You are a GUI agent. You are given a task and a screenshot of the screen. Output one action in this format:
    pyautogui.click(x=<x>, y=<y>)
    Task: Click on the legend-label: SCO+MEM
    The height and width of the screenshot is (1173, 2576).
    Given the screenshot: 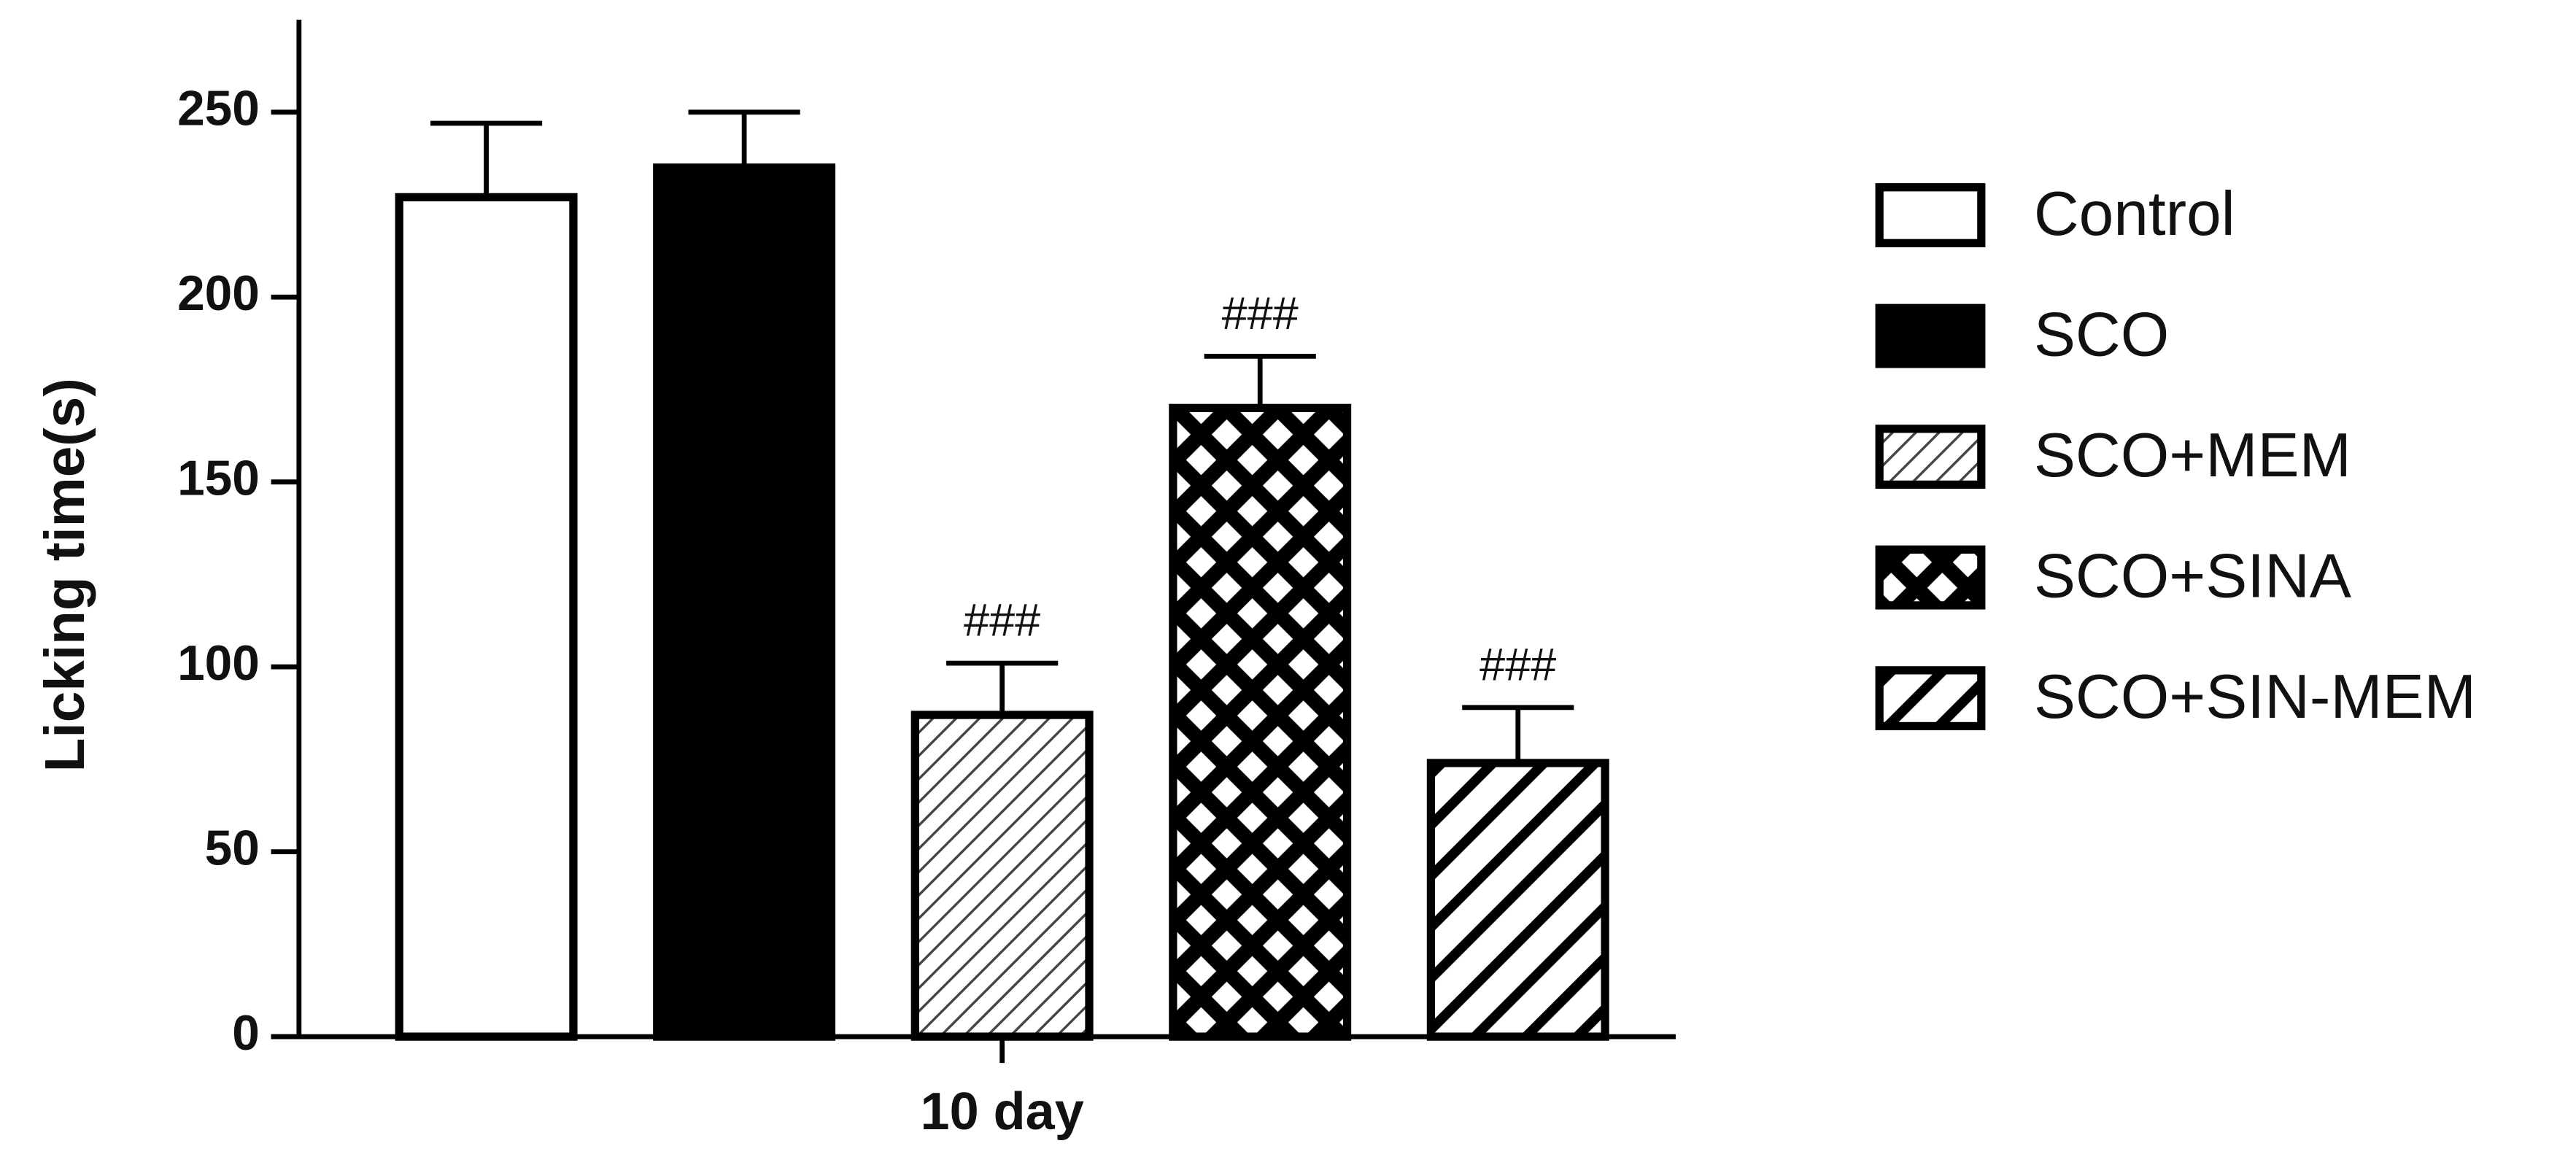 What is the action you would take?
    pyautogui.click(x=2192, y=455)
    